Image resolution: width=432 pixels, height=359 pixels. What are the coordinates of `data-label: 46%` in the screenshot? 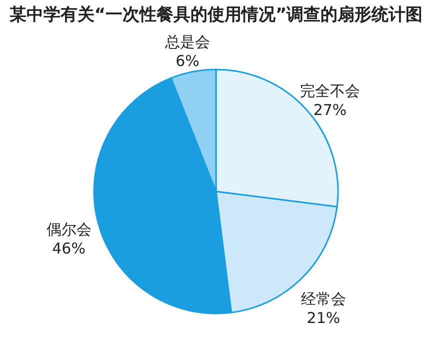 It's located at (69, 248).